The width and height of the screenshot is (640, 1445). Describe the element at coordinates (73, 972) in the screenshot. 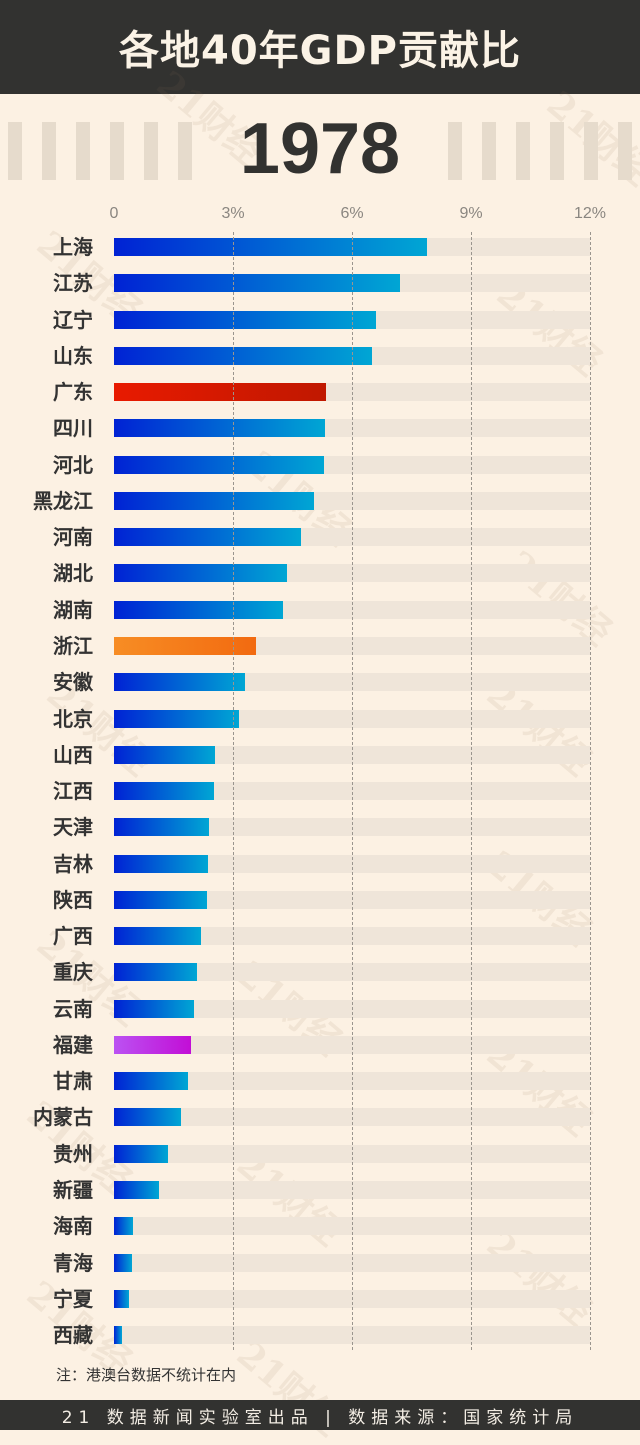

I see `province-label: 重庆` at that location.